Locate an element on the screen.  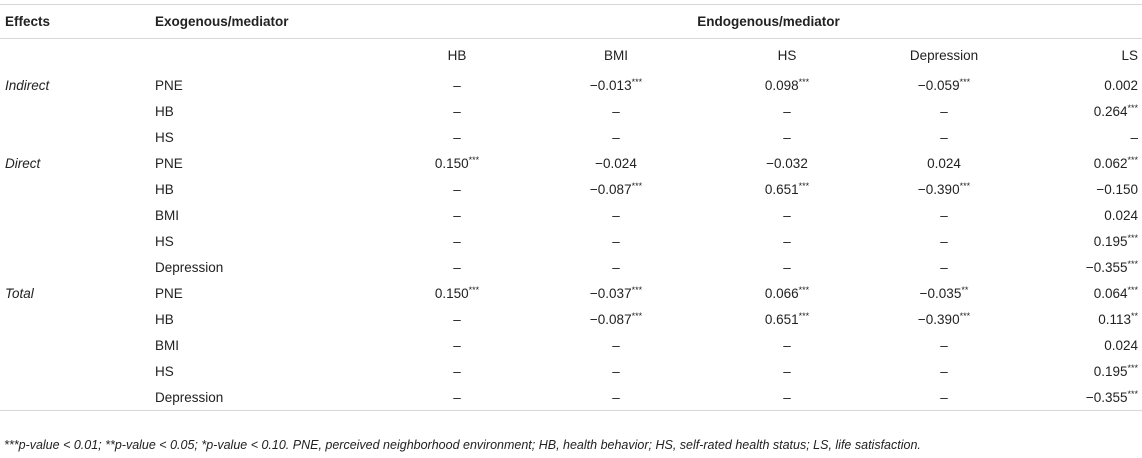
value-cell: 0.651*** is located at coordinates (787, 319).